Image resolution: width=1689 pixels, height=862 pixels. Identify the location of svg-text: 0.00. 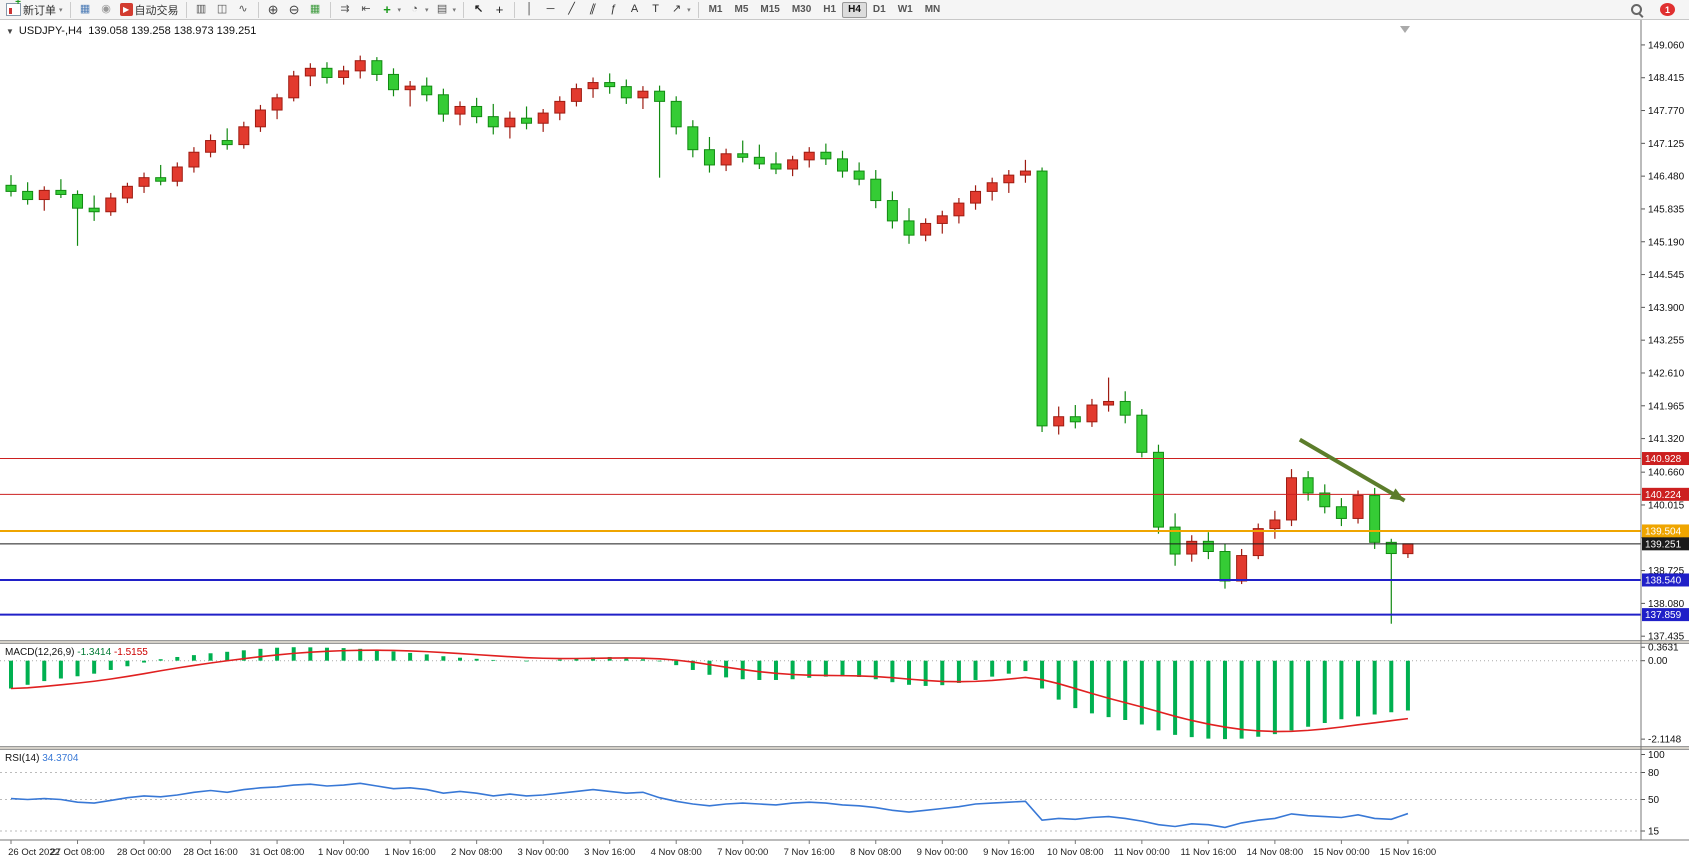
(1658, 661).